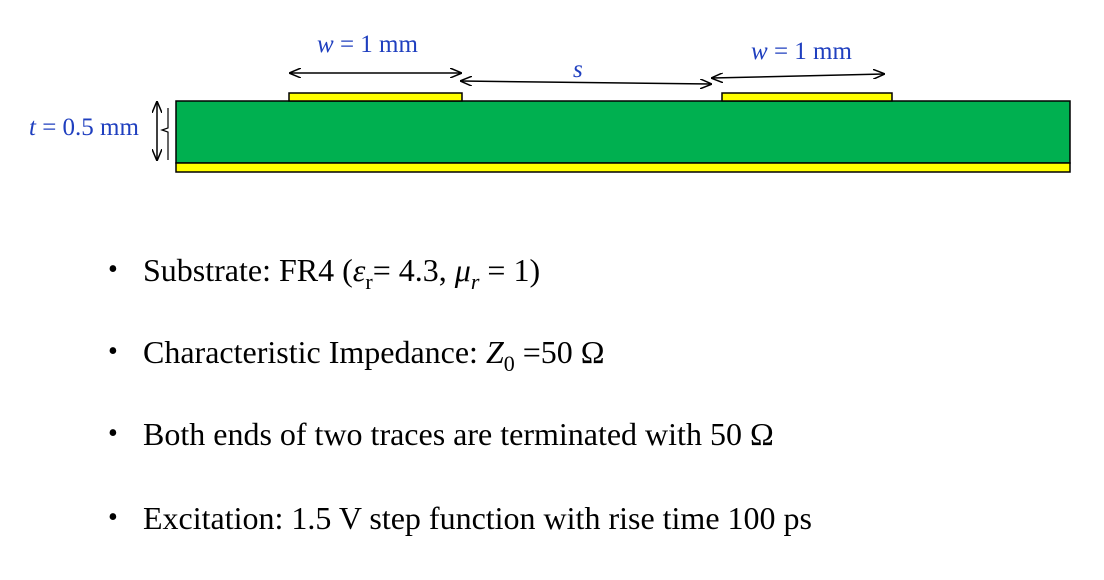 The image size is (1104, 580). Describe the element at coordinates (375, 97) in the screenshot. I see `trace-left` at that location.